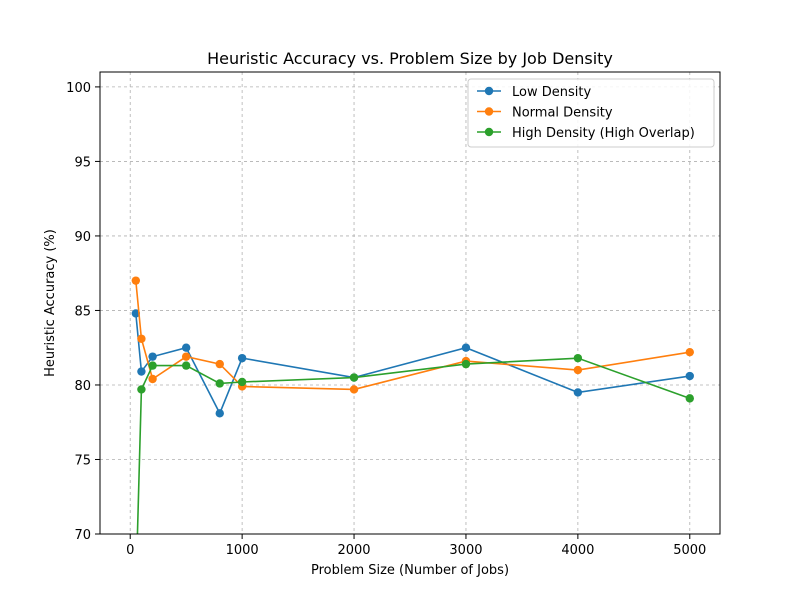 The height and width of the screenshot is (600, 800). I want to click on x-tick-label: 5000, so click(689, 550).